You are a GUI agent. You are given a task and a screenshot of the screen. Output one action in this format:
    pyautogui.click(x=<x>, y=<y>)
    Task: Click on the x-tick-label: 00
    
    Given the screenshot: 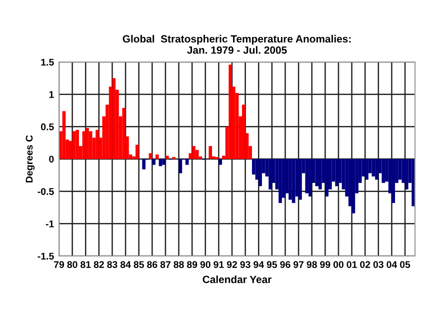 What is the action you would take?
    pyautogui.click(x=338, y=264)
    